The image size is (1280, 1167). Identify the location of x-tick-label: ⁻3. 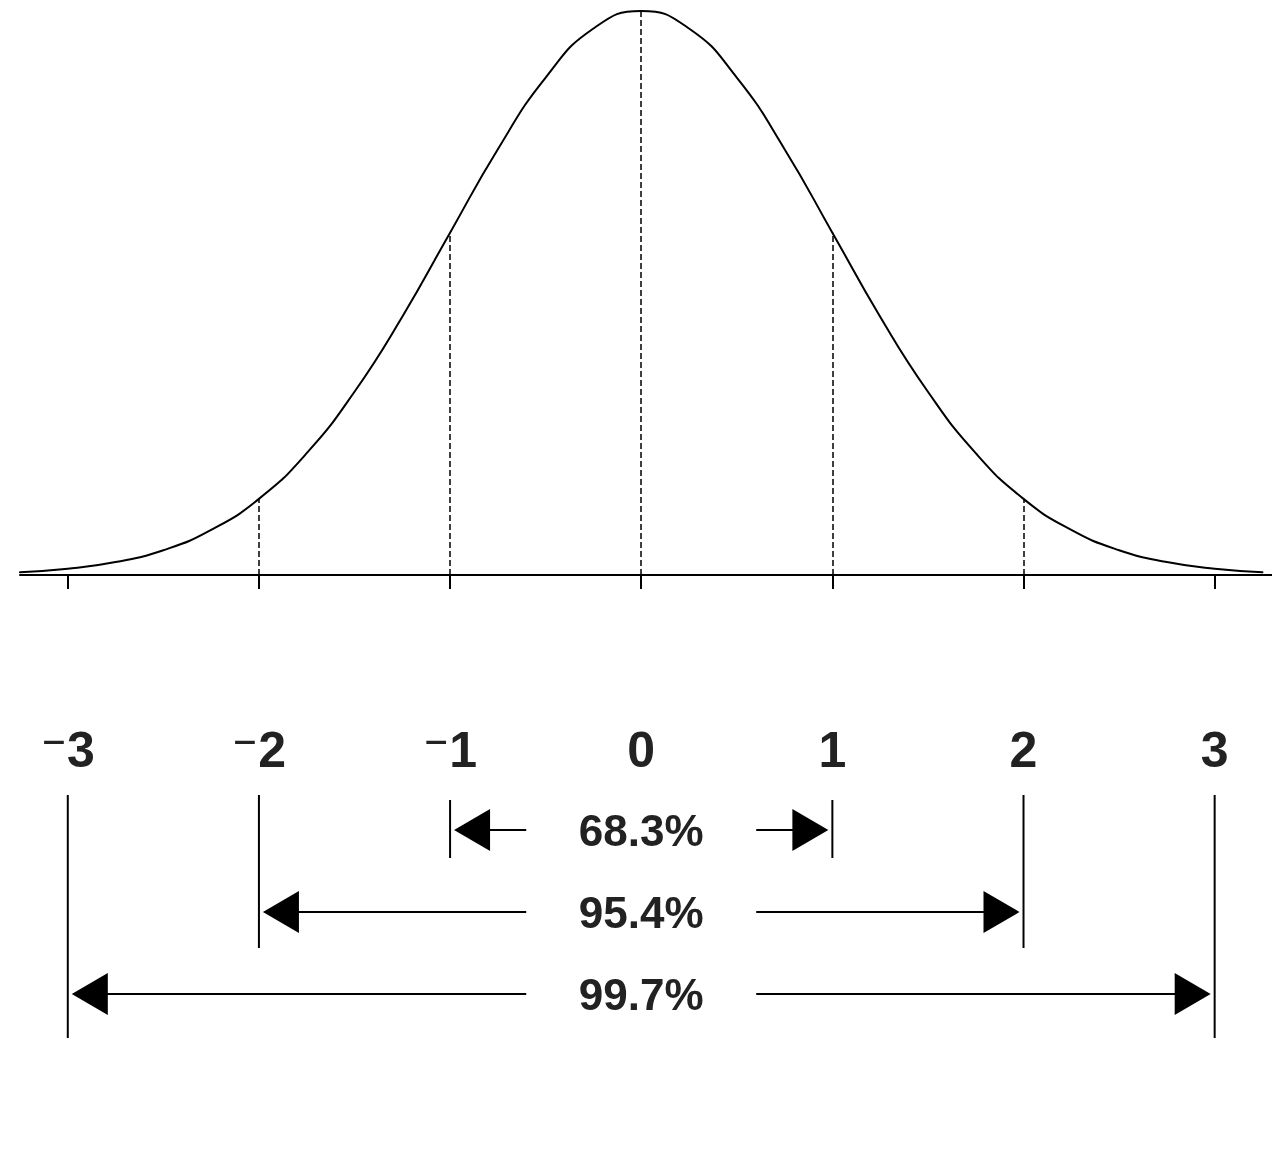
(67, 750).